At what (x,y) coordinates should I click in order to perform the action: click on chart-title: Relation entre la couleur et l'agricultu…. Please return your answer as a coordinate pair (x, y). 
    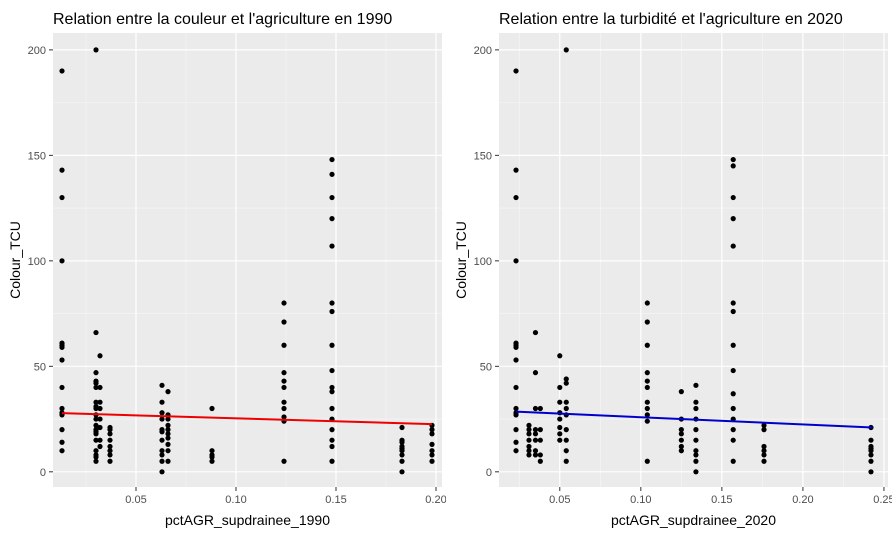
    Looking at the image, I should click on (222, 19).